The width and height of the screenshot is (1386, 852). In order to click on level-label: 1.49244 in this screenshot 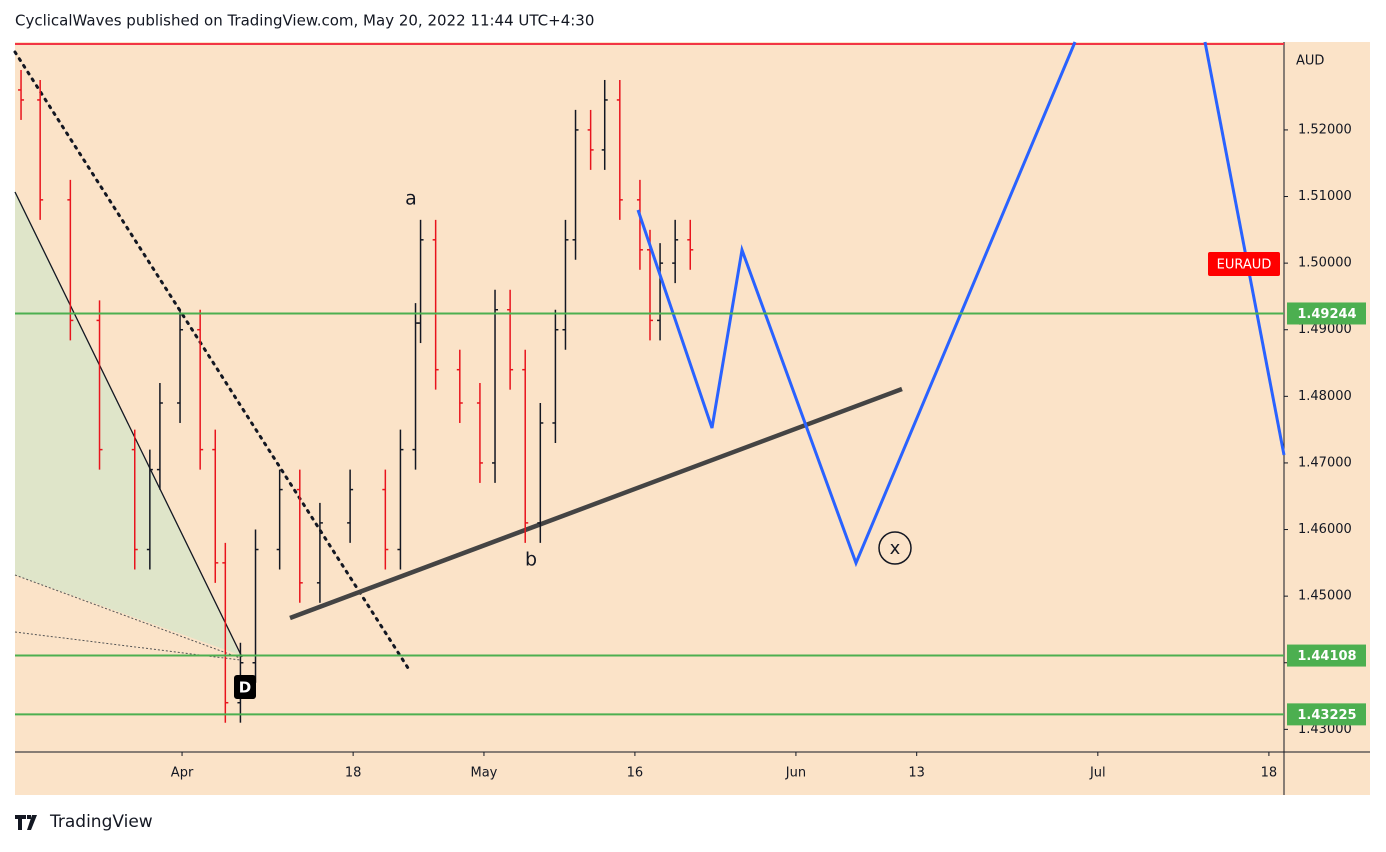, I will do `click(1326, 314)`.